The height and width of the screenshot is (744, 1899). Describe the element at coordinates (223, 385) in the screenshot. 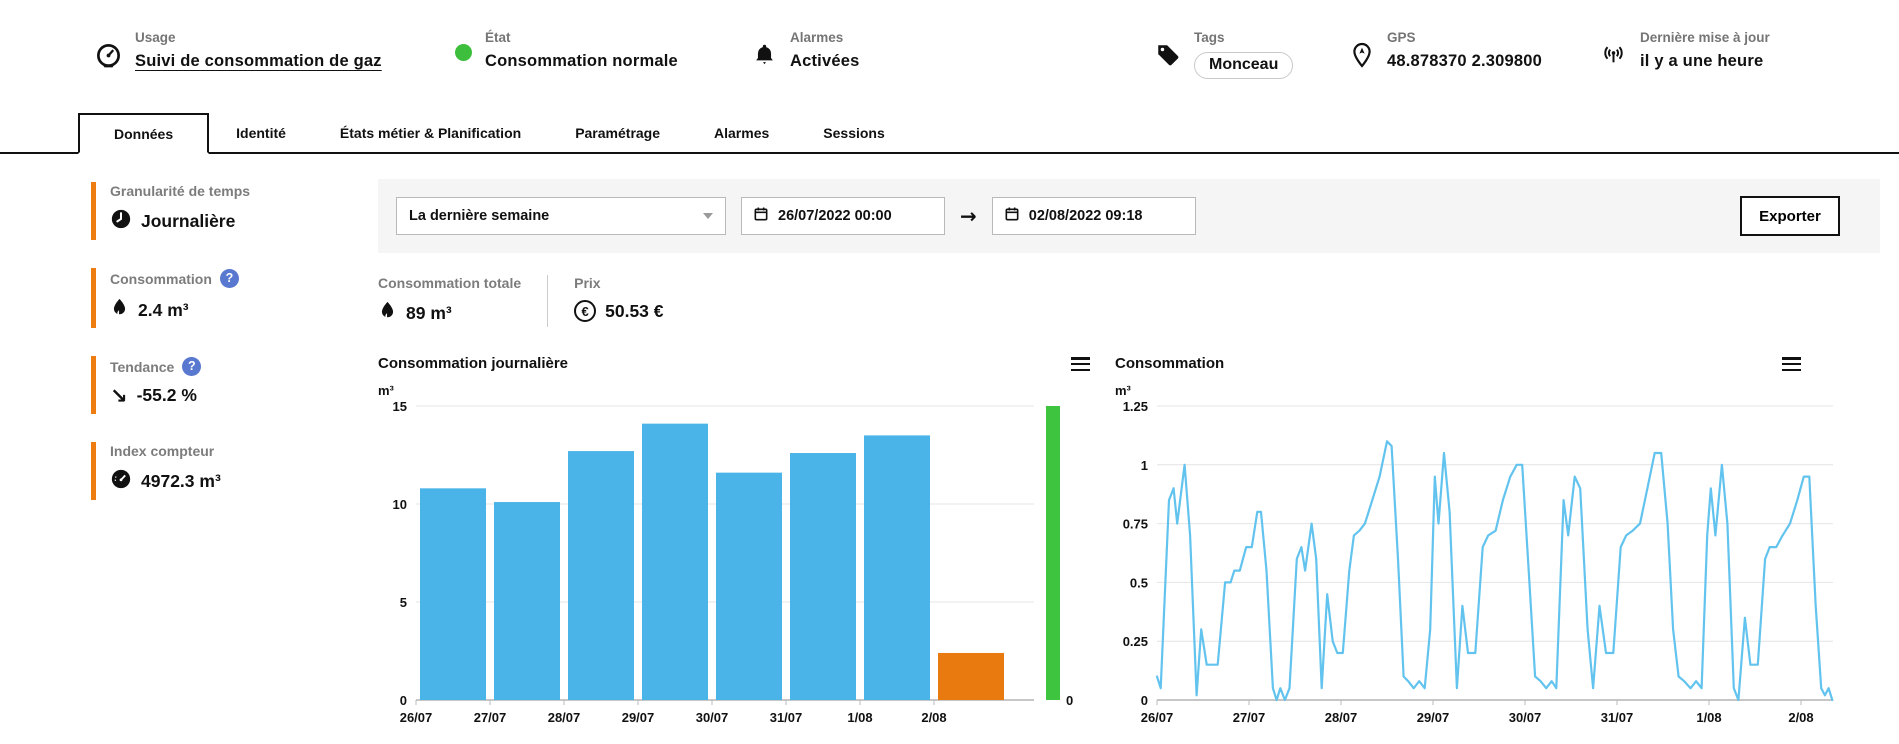

I see `kpi-tendance: Tendance ? ↘ -55.2 %` at that location.